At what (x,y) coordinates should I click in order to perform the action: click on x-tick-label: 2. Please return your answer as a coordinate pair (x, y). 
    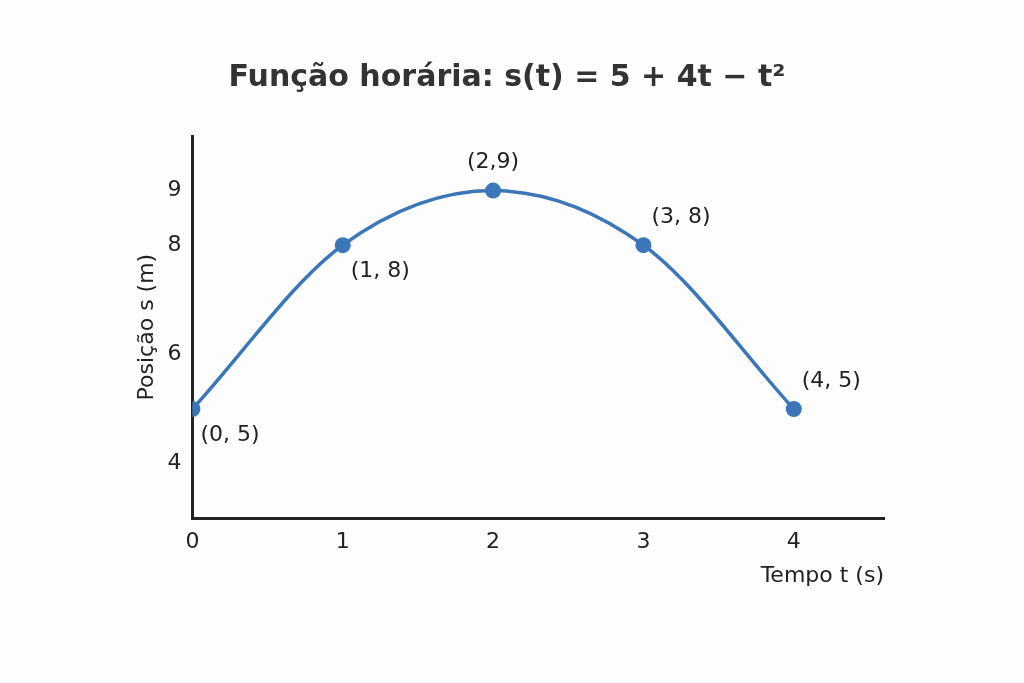
    Looking at the image, I should click on (493, 541).